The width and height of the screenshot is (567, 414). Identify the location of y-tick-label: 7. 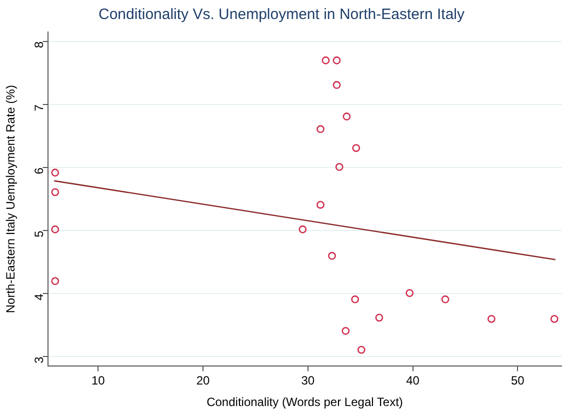
(39, 108).